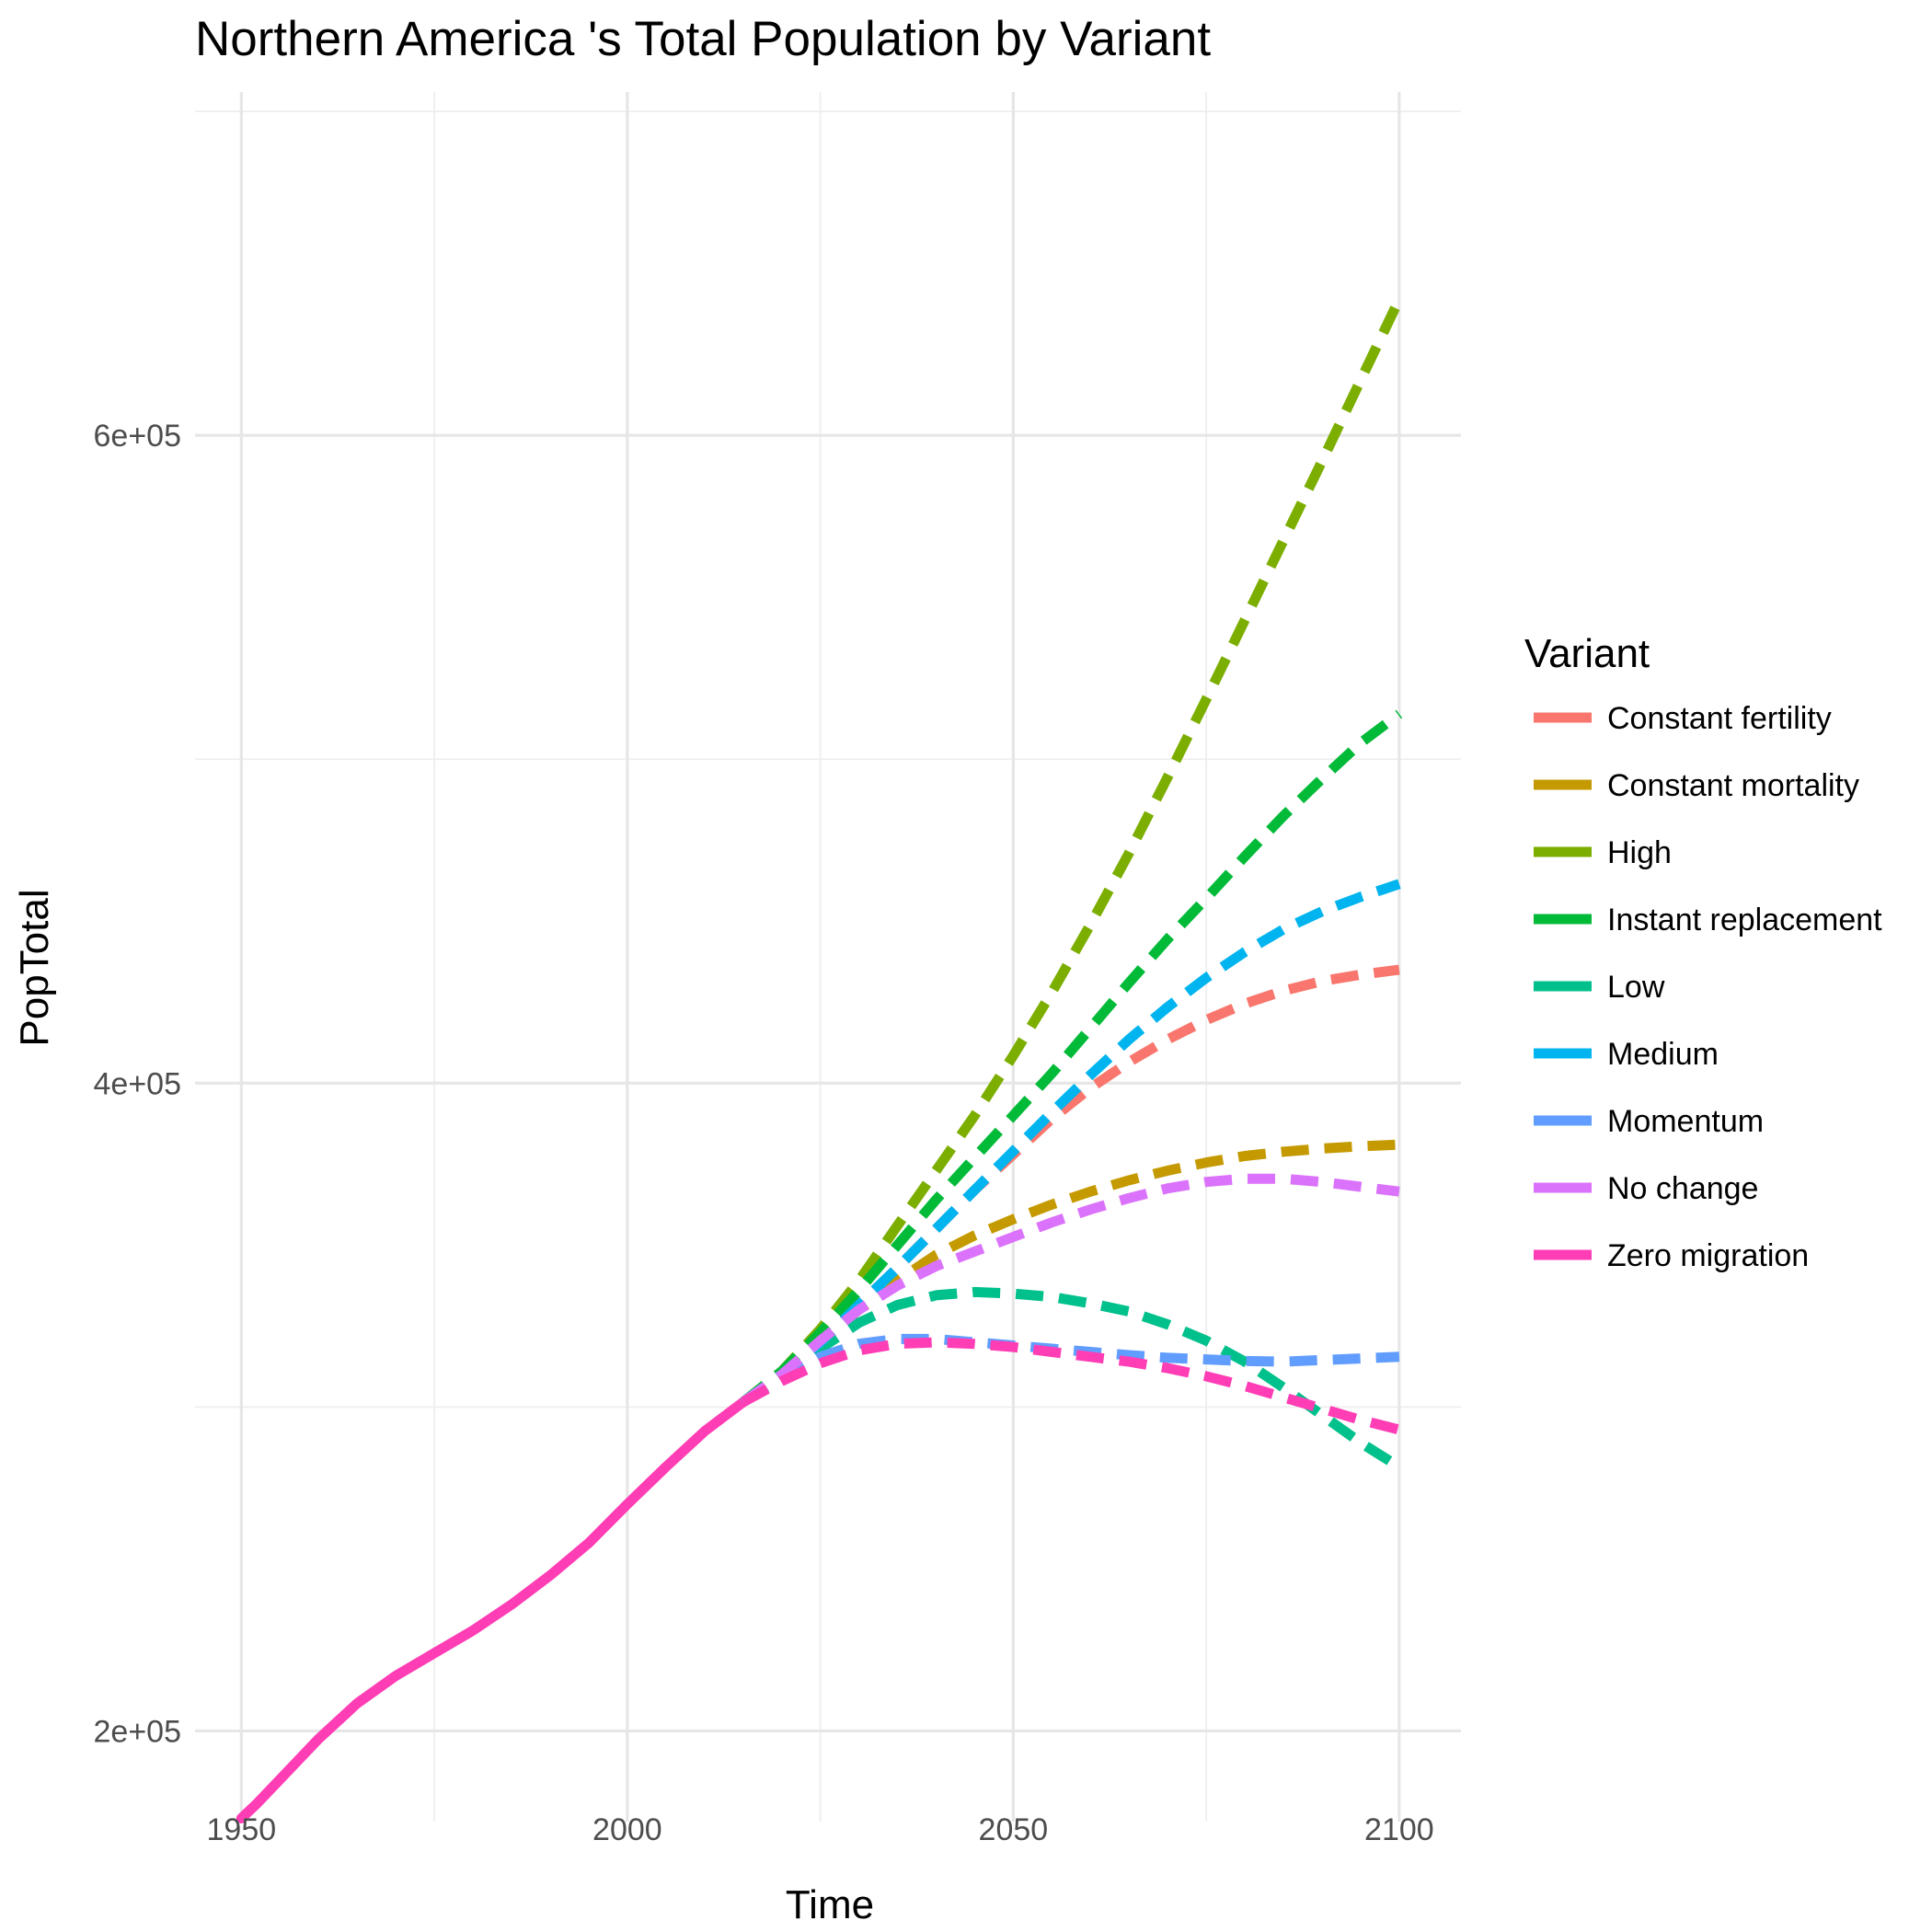  Describe the element at coordinates (138, 436) in the screenshot. I see `y-tick-label: 6e+05` at that location.